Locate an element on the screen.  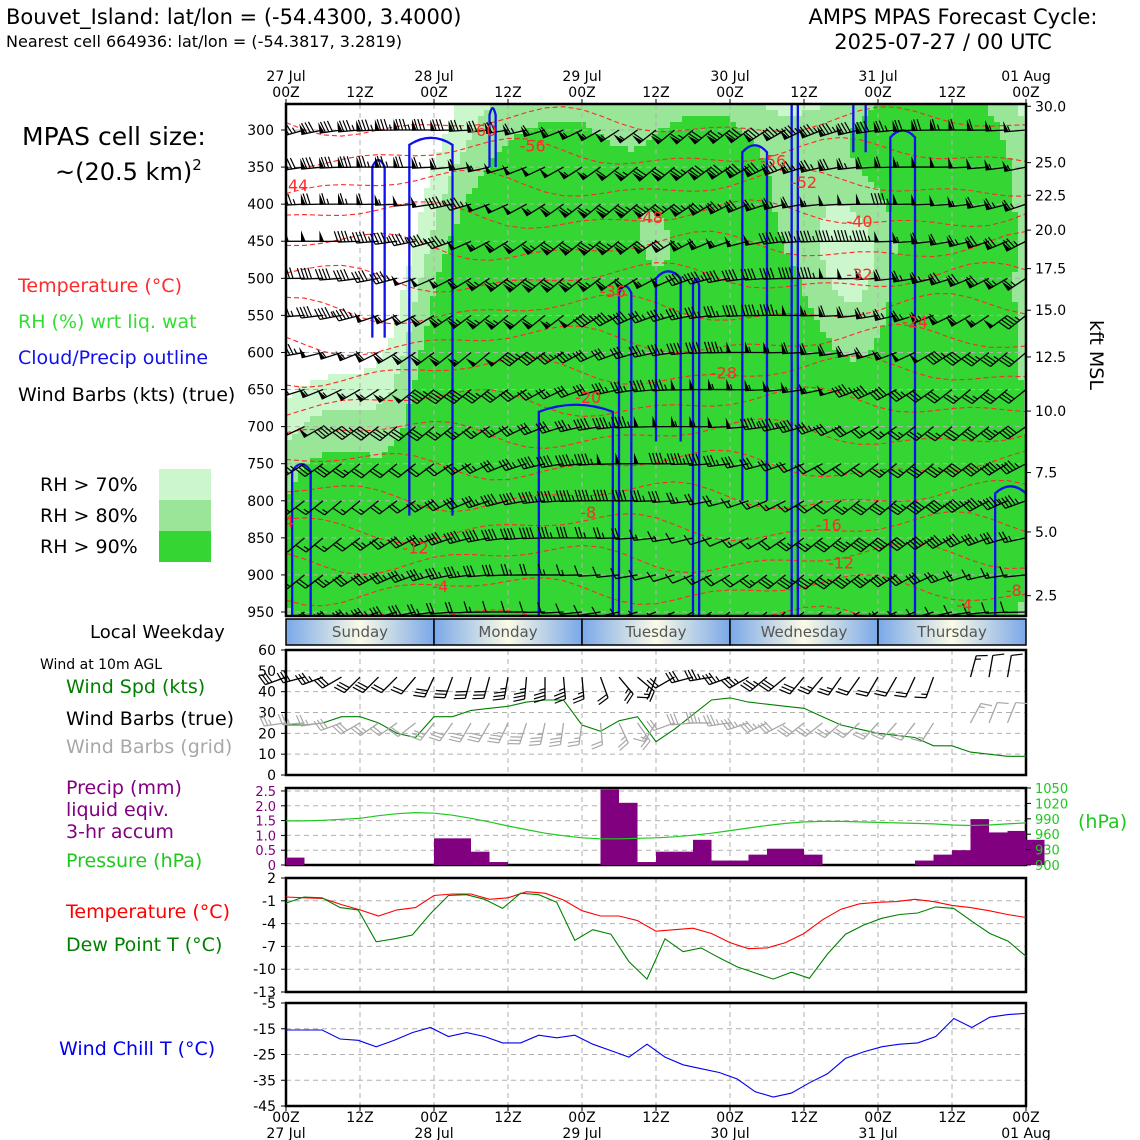
temperature-contour-label: -24 is located at coordinates (915, 321).